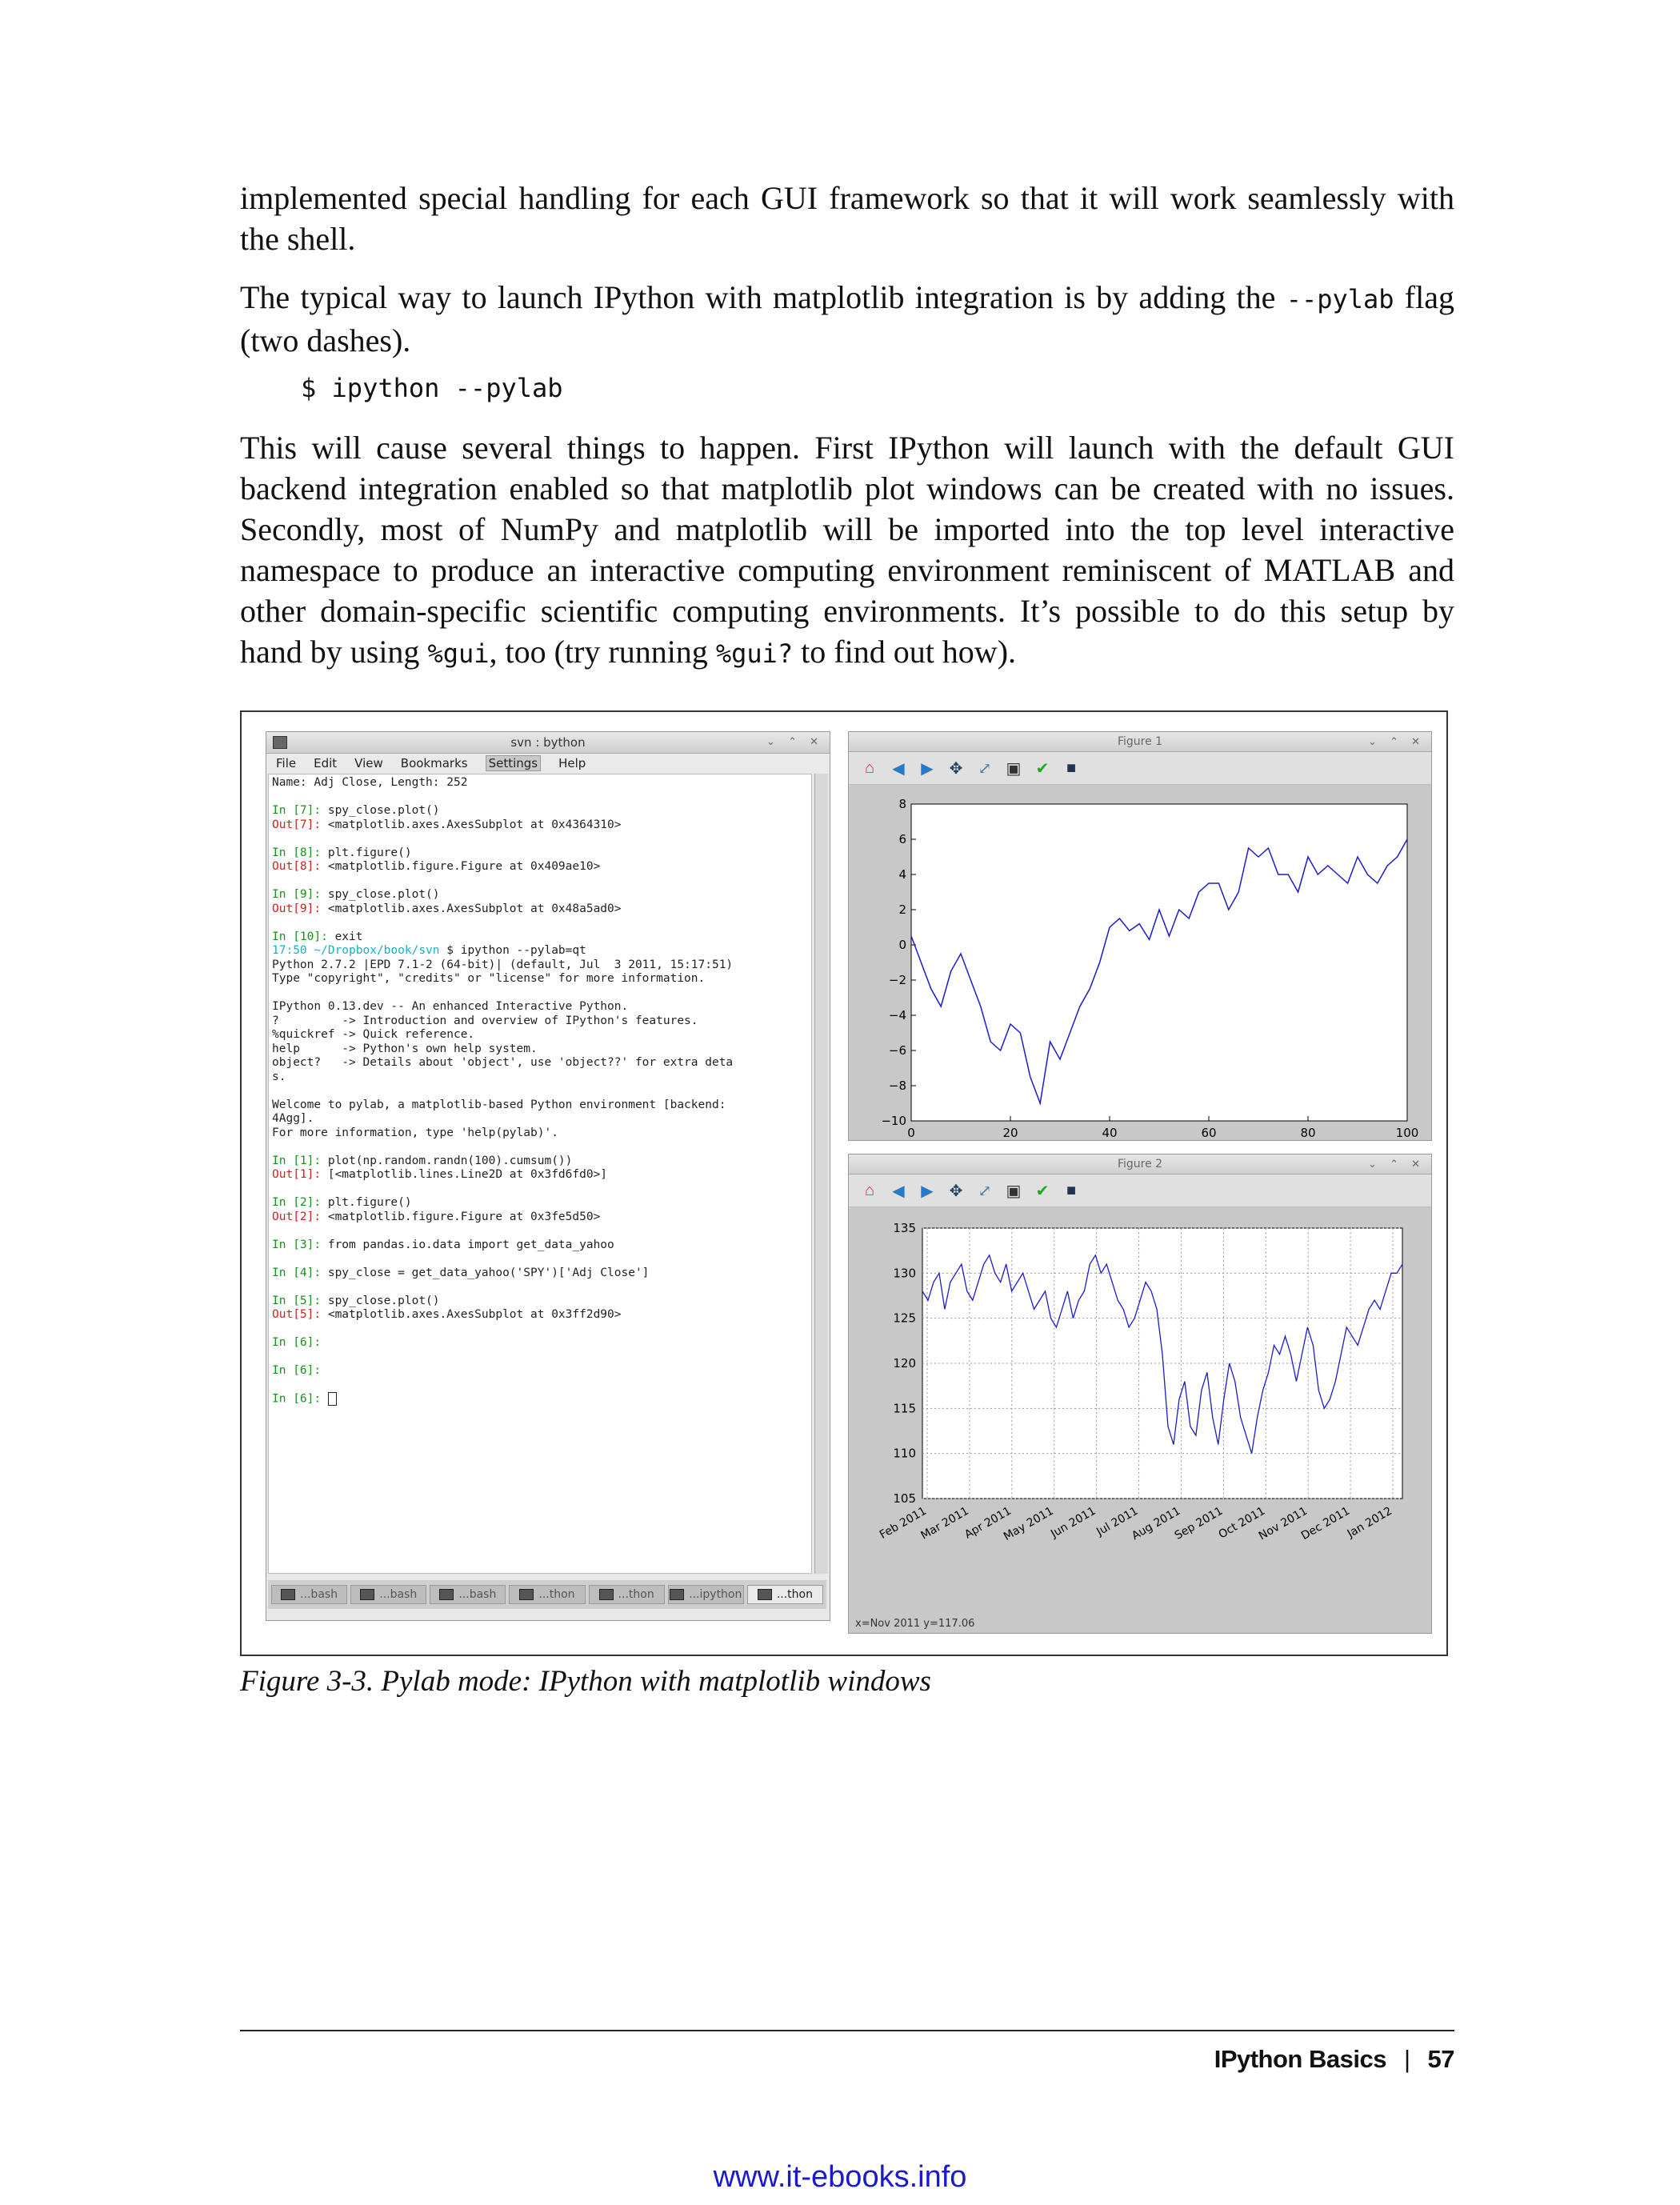 The width and height of the screenshot is (1680, 2205). What do you see at coordinates (904, 1318) in the screenshot?
I see `y-tick-label: 125` at bounding box center [904, 1318].